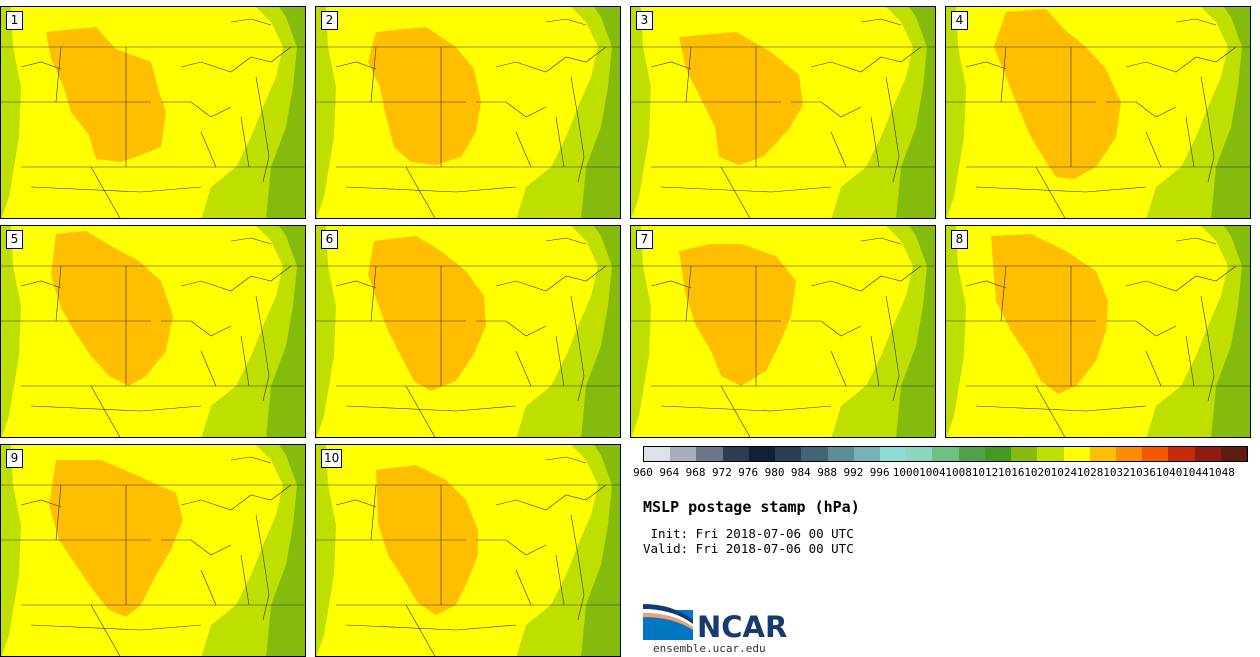 Image resolution: width=1260 pixels, height=657 pixels. Describe the element at coordinates (959, 239) in the screenshot. I see `panel-number: 8` at that location.